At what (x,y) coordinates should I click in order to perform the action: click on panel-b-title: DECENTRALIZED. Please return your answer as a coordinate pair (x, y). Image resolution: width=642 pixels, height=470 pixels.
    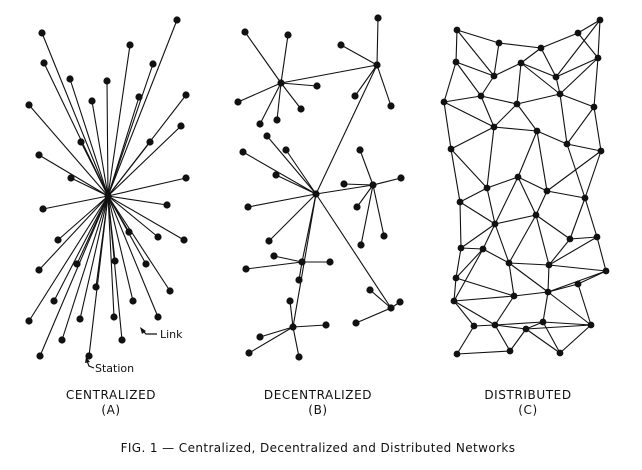
    Looking at the image, I should click on (318, 395).